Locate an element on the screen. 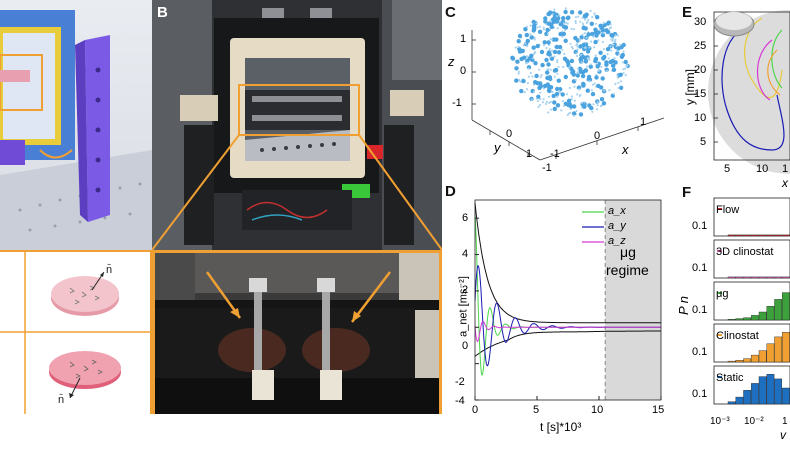 Image resolution: width=790 pixels, height=449 pixels. d-ytick-4: 4 is located at coordinates (465, 254).